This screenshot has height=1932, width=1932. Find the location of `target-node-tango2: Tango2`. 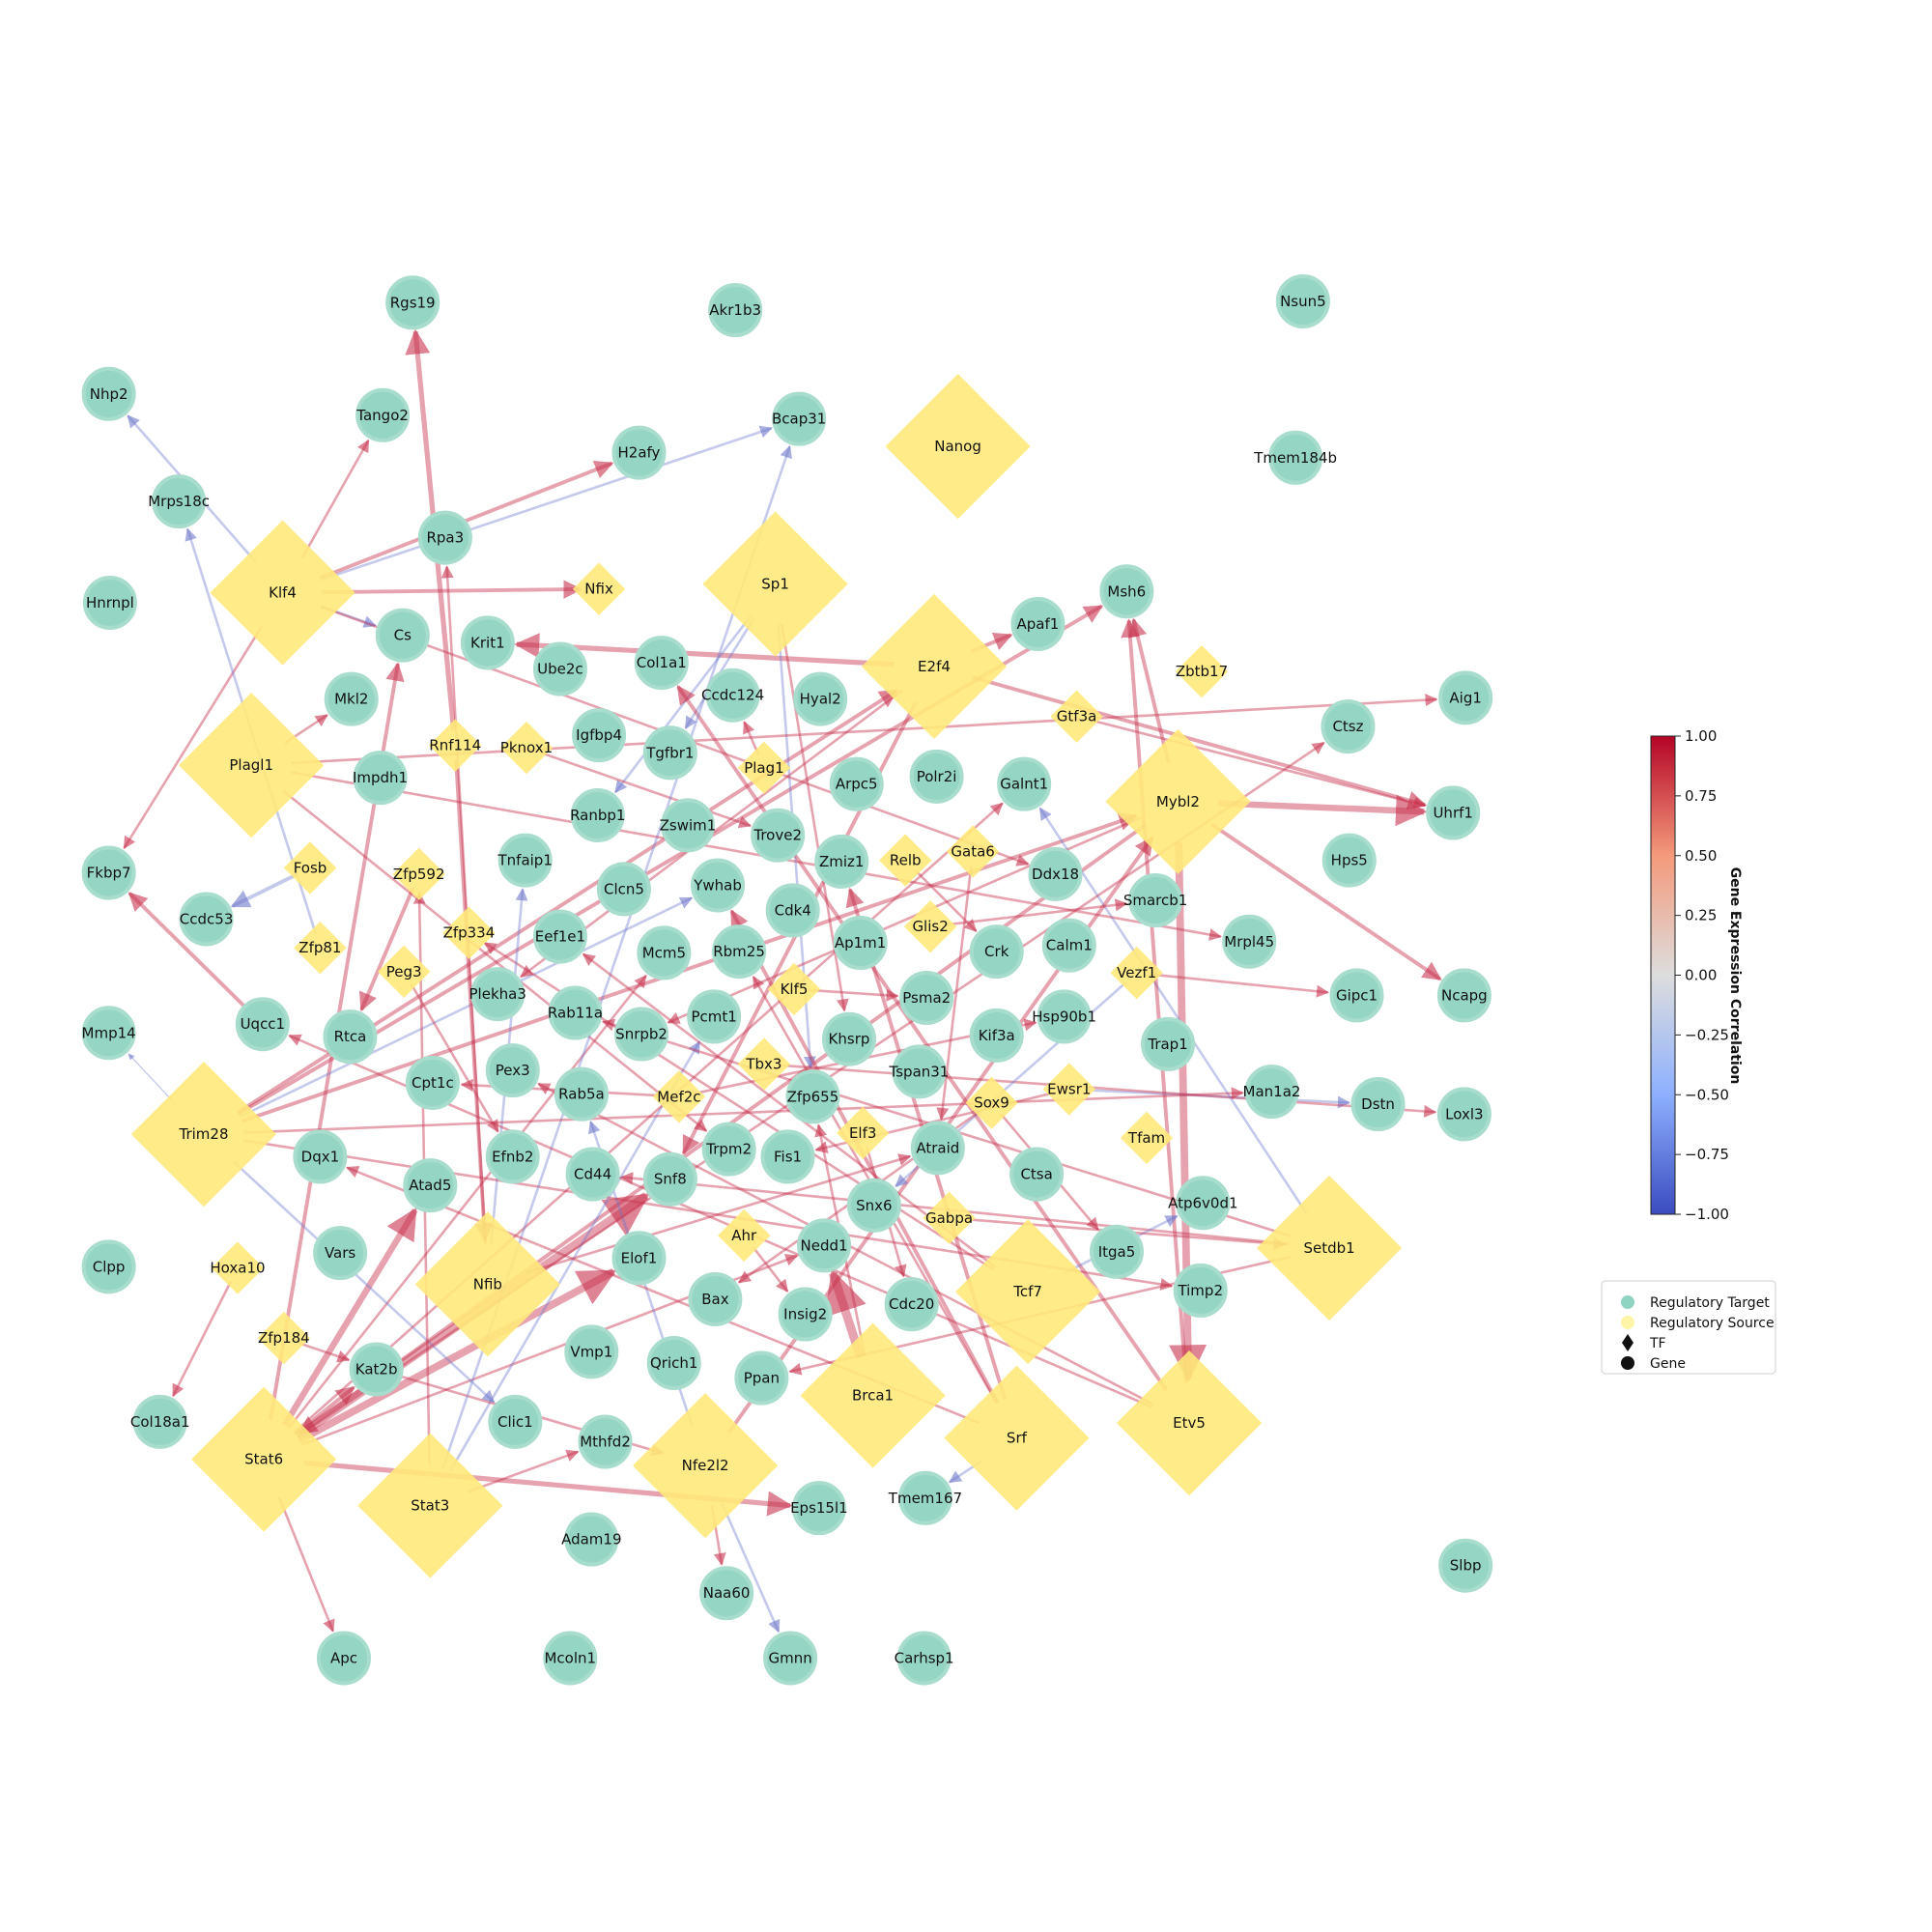

target-node-tango2: Tango2 is located at coordinates (383, 414).